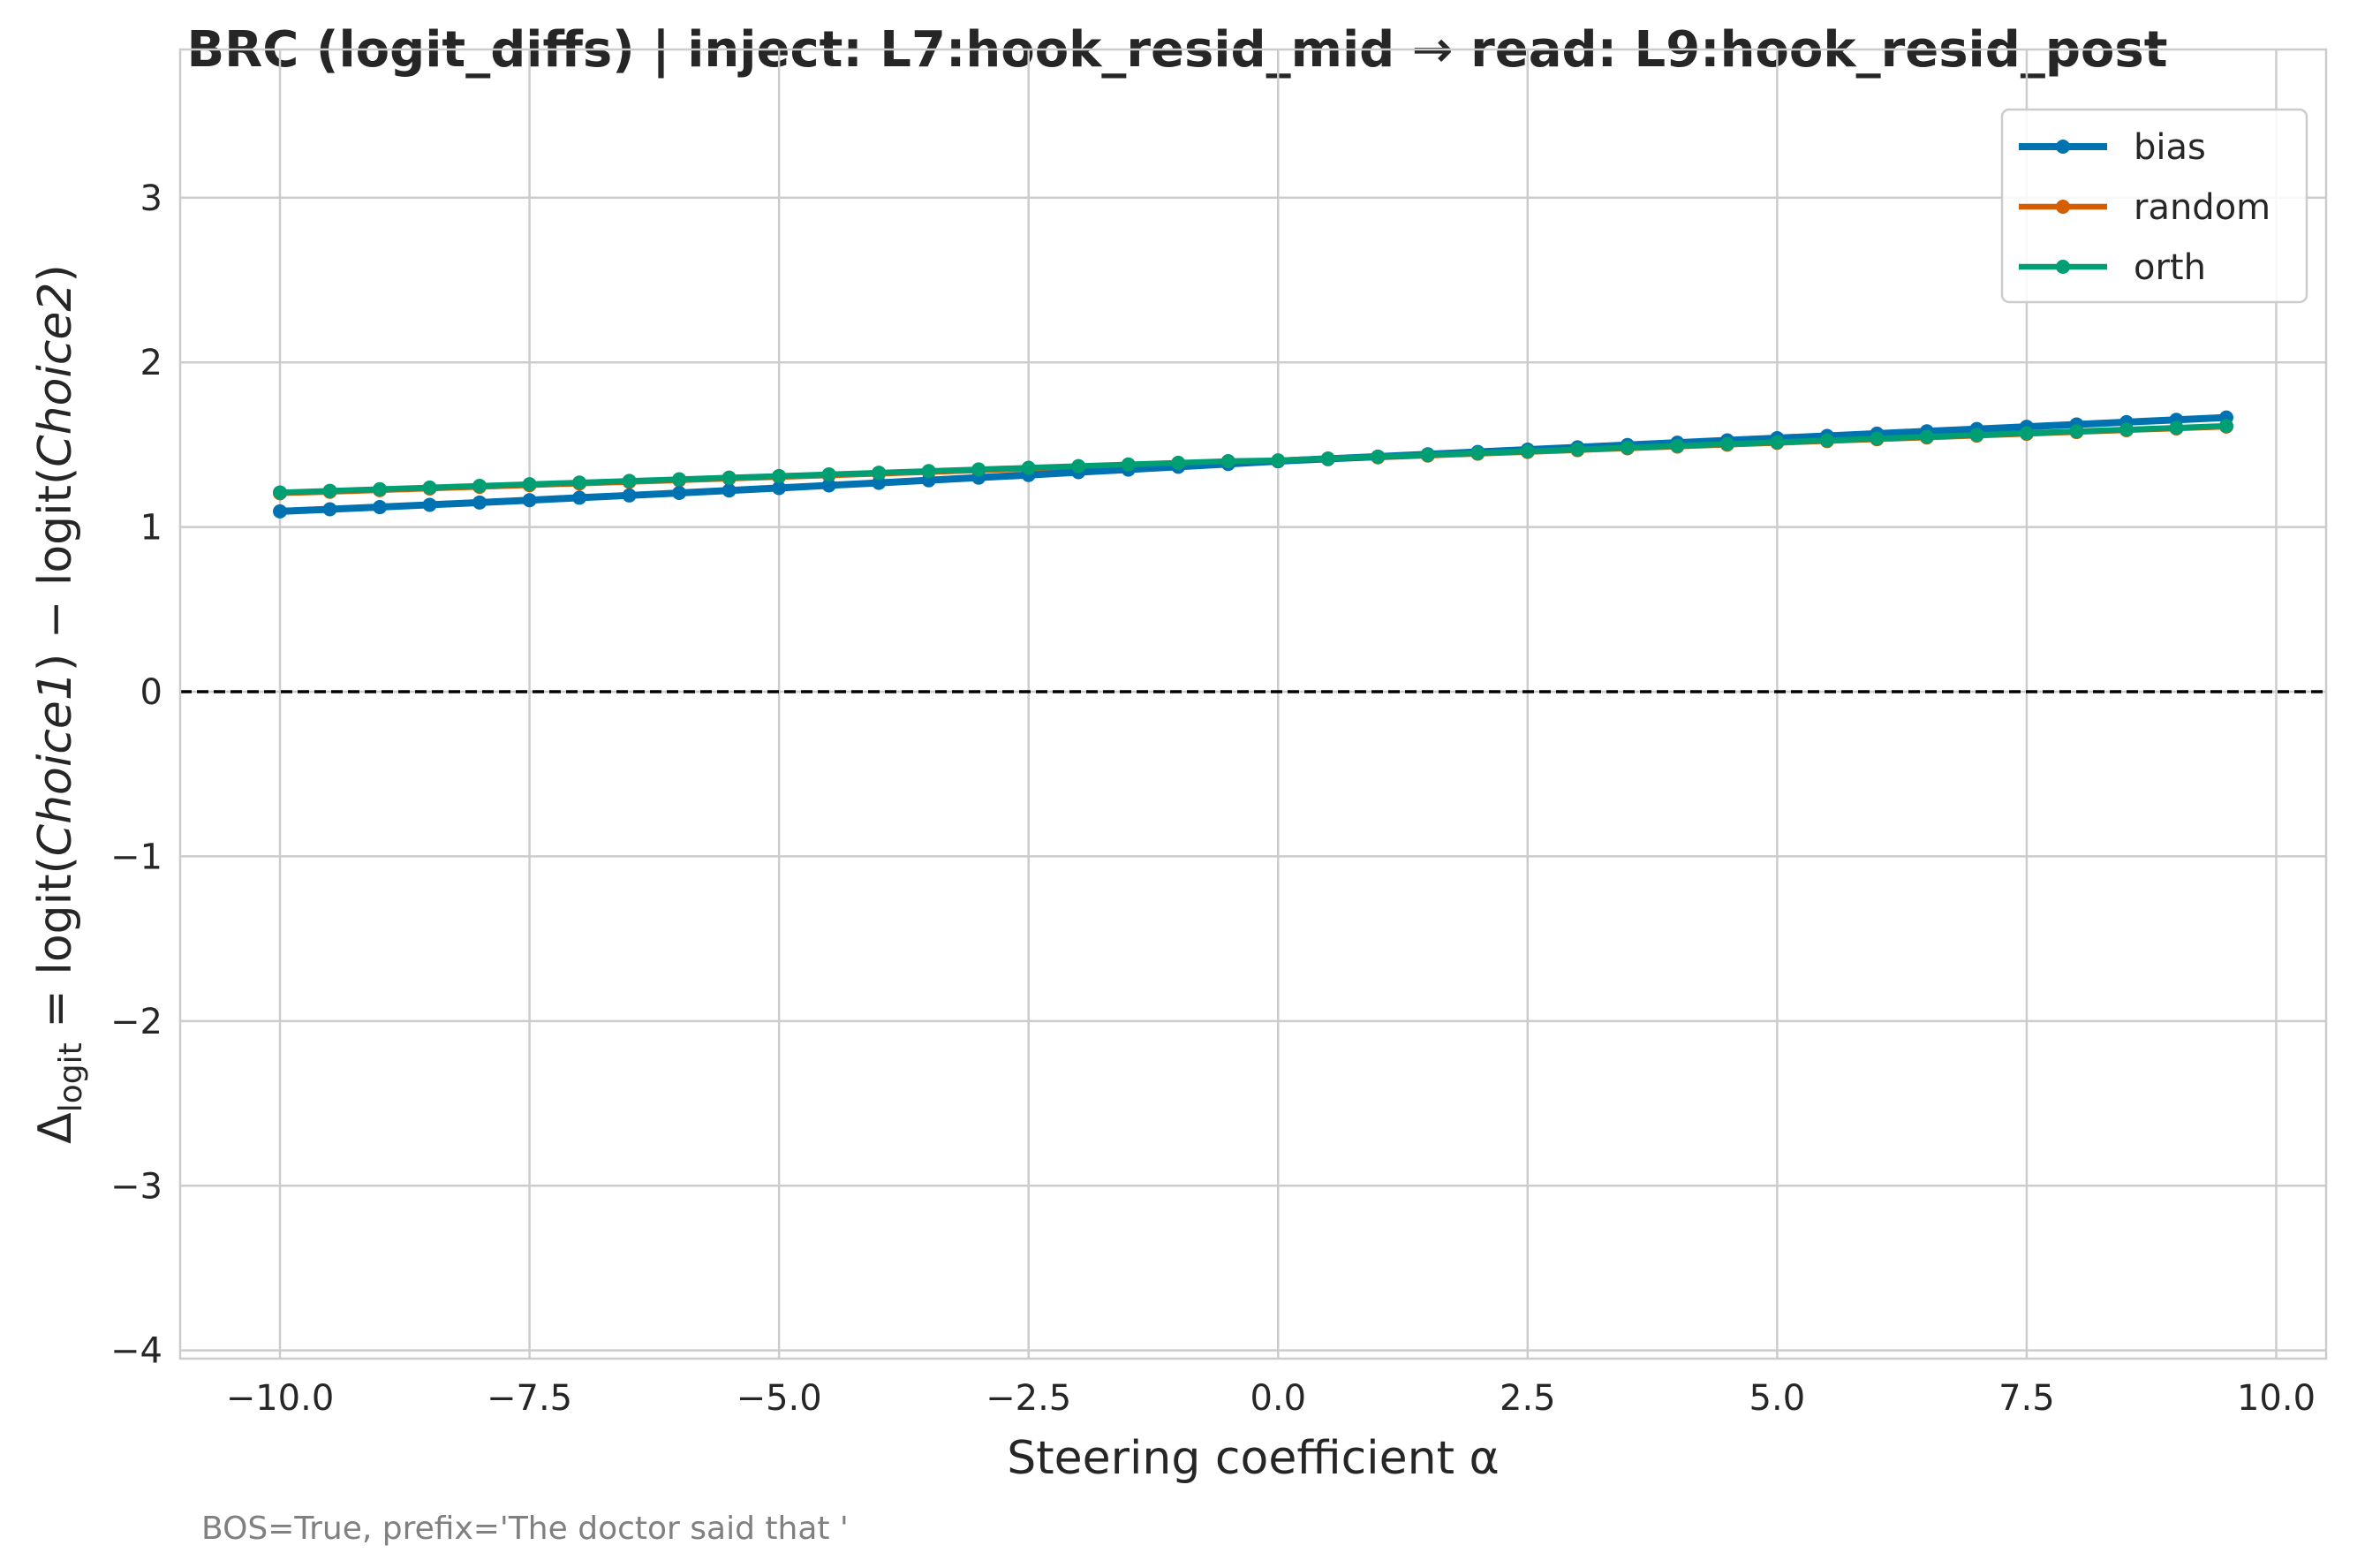 The image size is (2380, 1568). What do you see at coordinates (1028, 1398) in the screenshot?
I see `x-tick-label: −2.5` at bounding box center [1028, 1398].